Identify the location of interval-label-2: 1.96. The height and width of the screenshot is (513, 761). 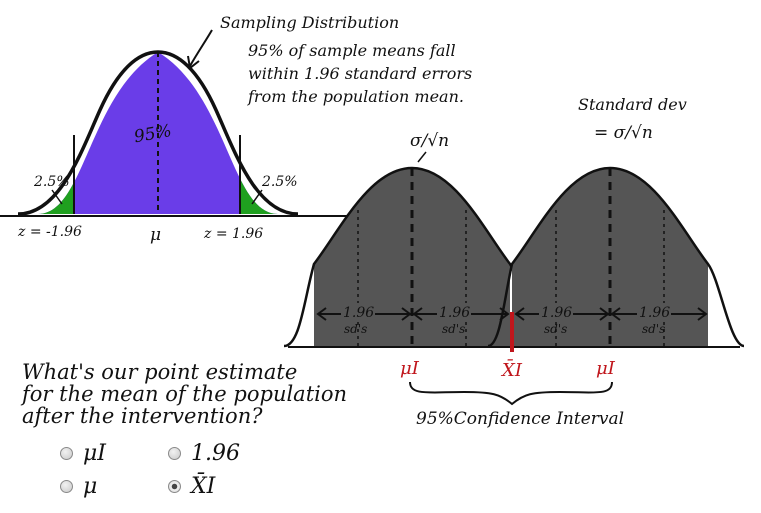
(454, 313).